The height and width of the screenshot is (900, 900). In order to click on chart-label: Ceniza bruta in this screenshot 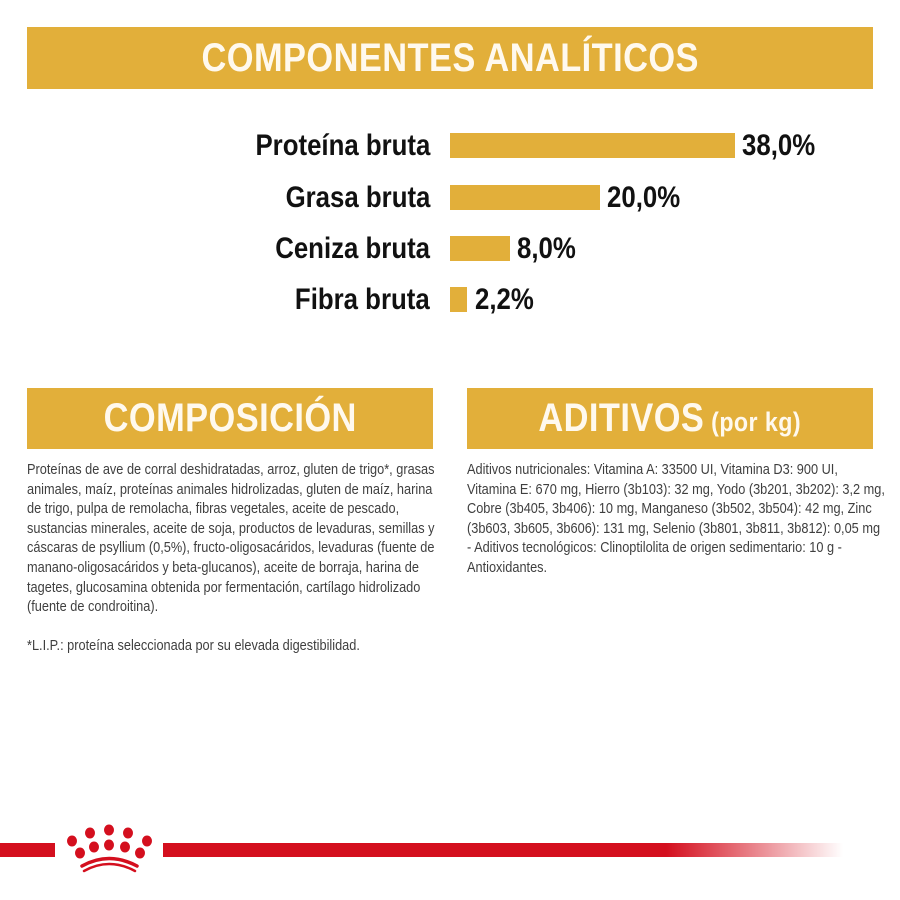, I will do `click(352, 248)`.